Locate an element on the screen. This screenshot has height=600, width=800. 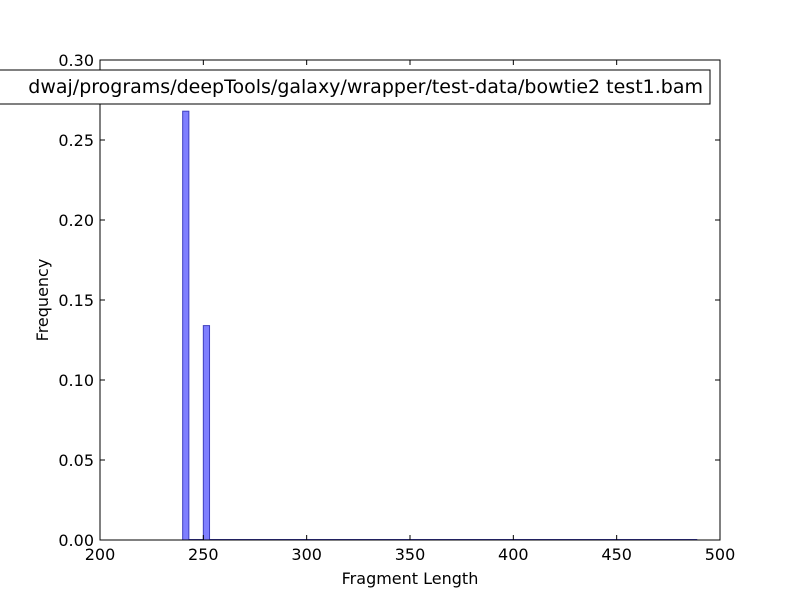
legend-box is located at coordinates (355, 87).